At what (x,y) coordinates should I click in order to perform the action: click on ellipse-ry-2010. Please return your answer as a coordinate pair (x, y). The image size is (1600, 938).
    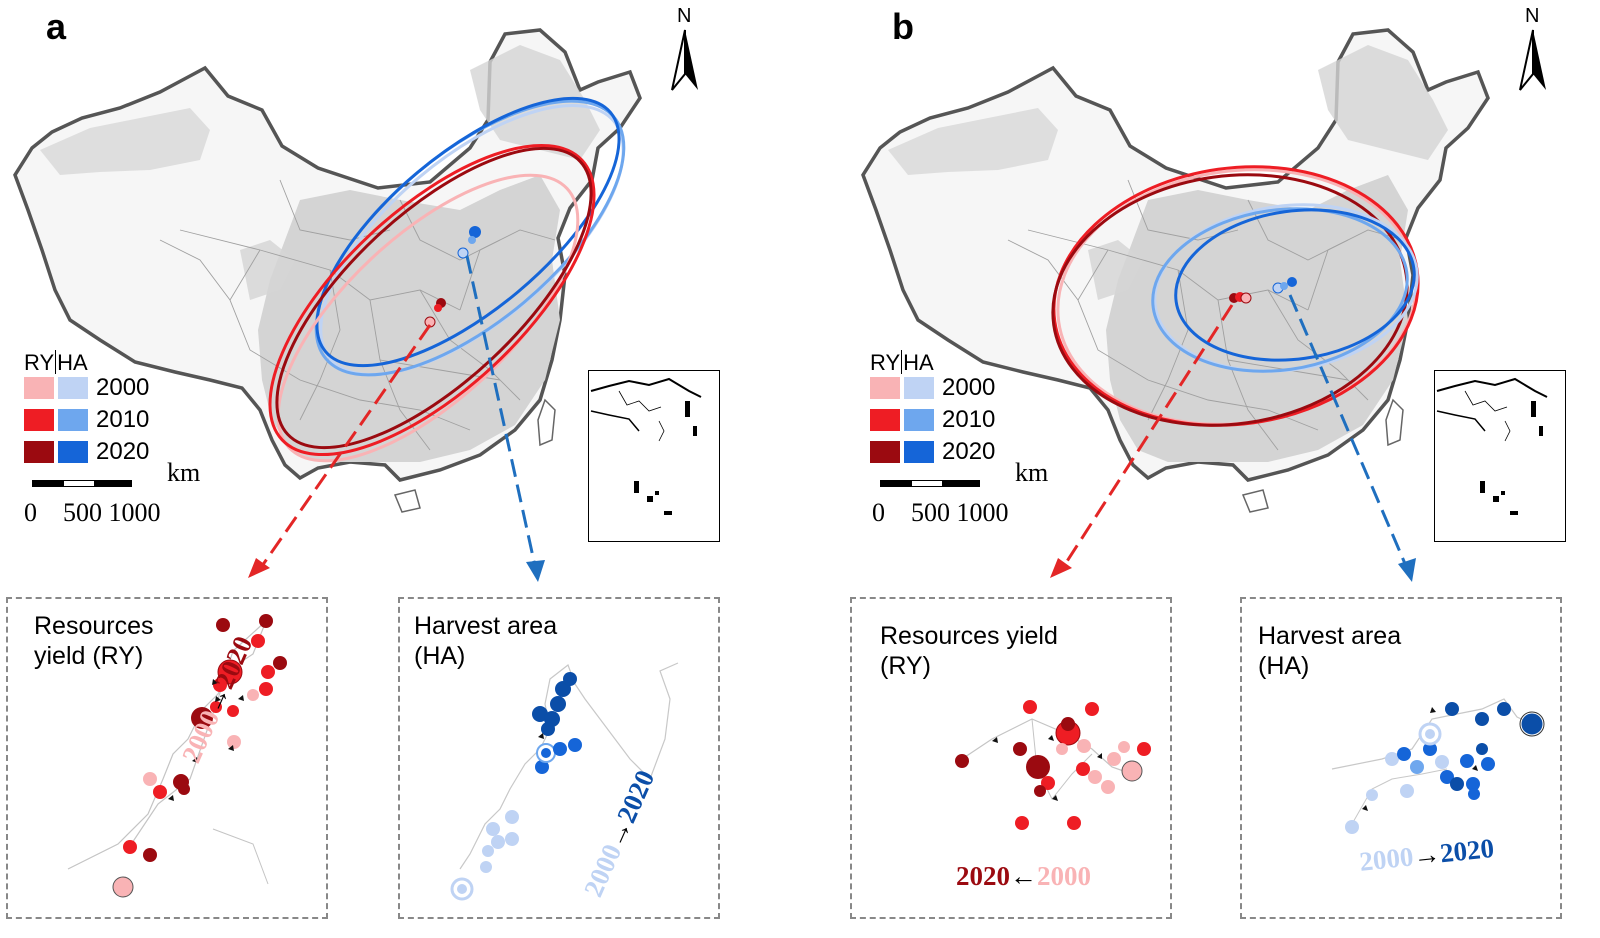
    Looking at the image, I should click on (432, 300).